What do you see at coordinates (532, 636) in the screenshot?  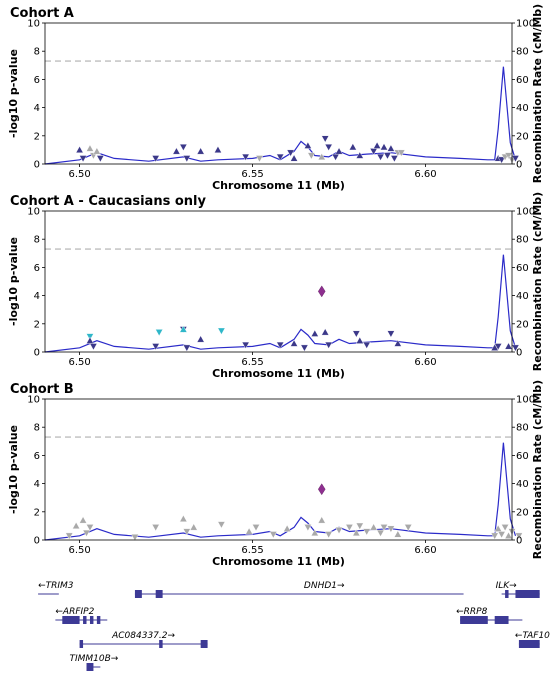 I see `gene-label: ←TAF10` at bounding box center [532, 636].